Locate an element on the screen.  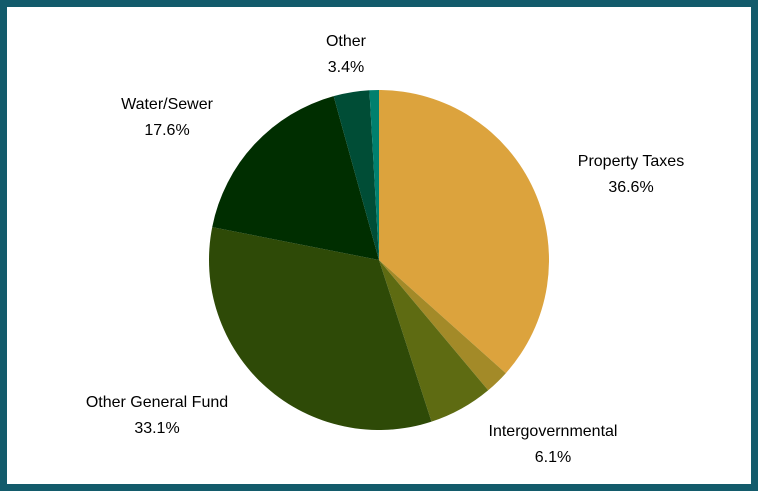
slice-label: Other is located at coordinates (346, 41).